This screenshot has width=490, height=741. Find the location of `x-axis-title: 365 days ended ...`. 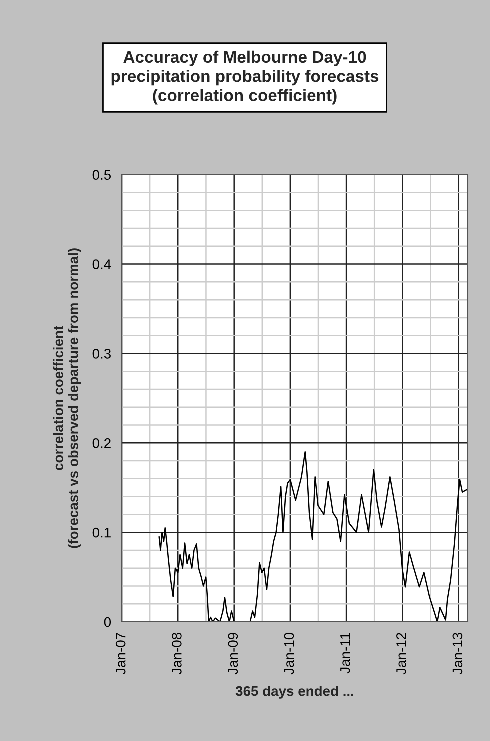

x-axis-title: 365 days ended ... is located at coordinates (295, 692).